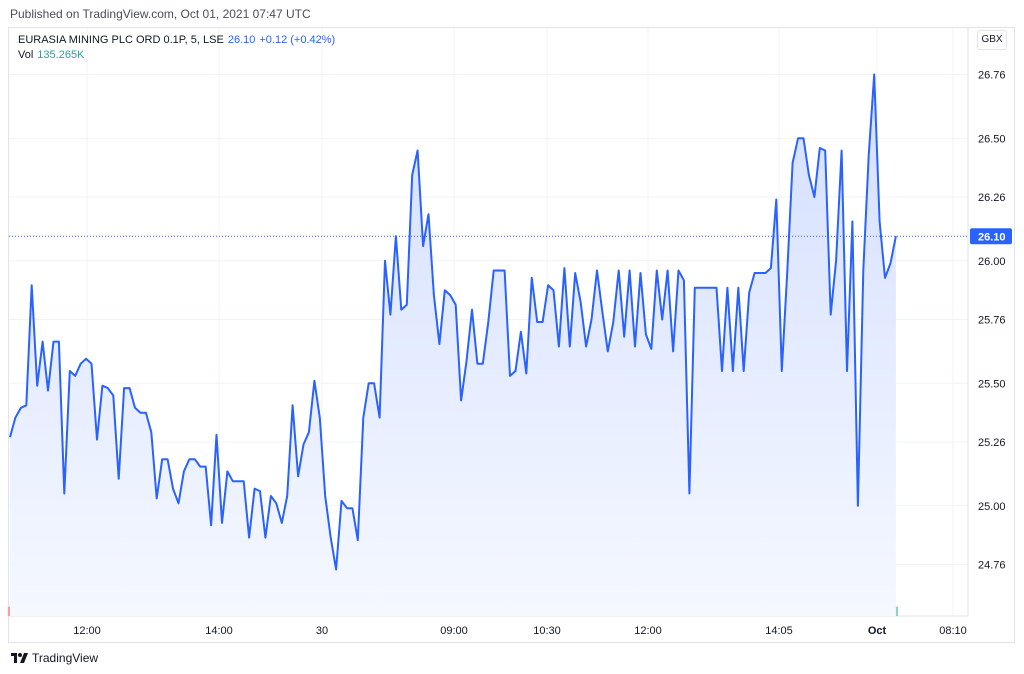 The image size is (1024, 674). Describe the element at coordinates (779, 631) in the screenshot. I see `x-tick-label: 14:05` at that location.